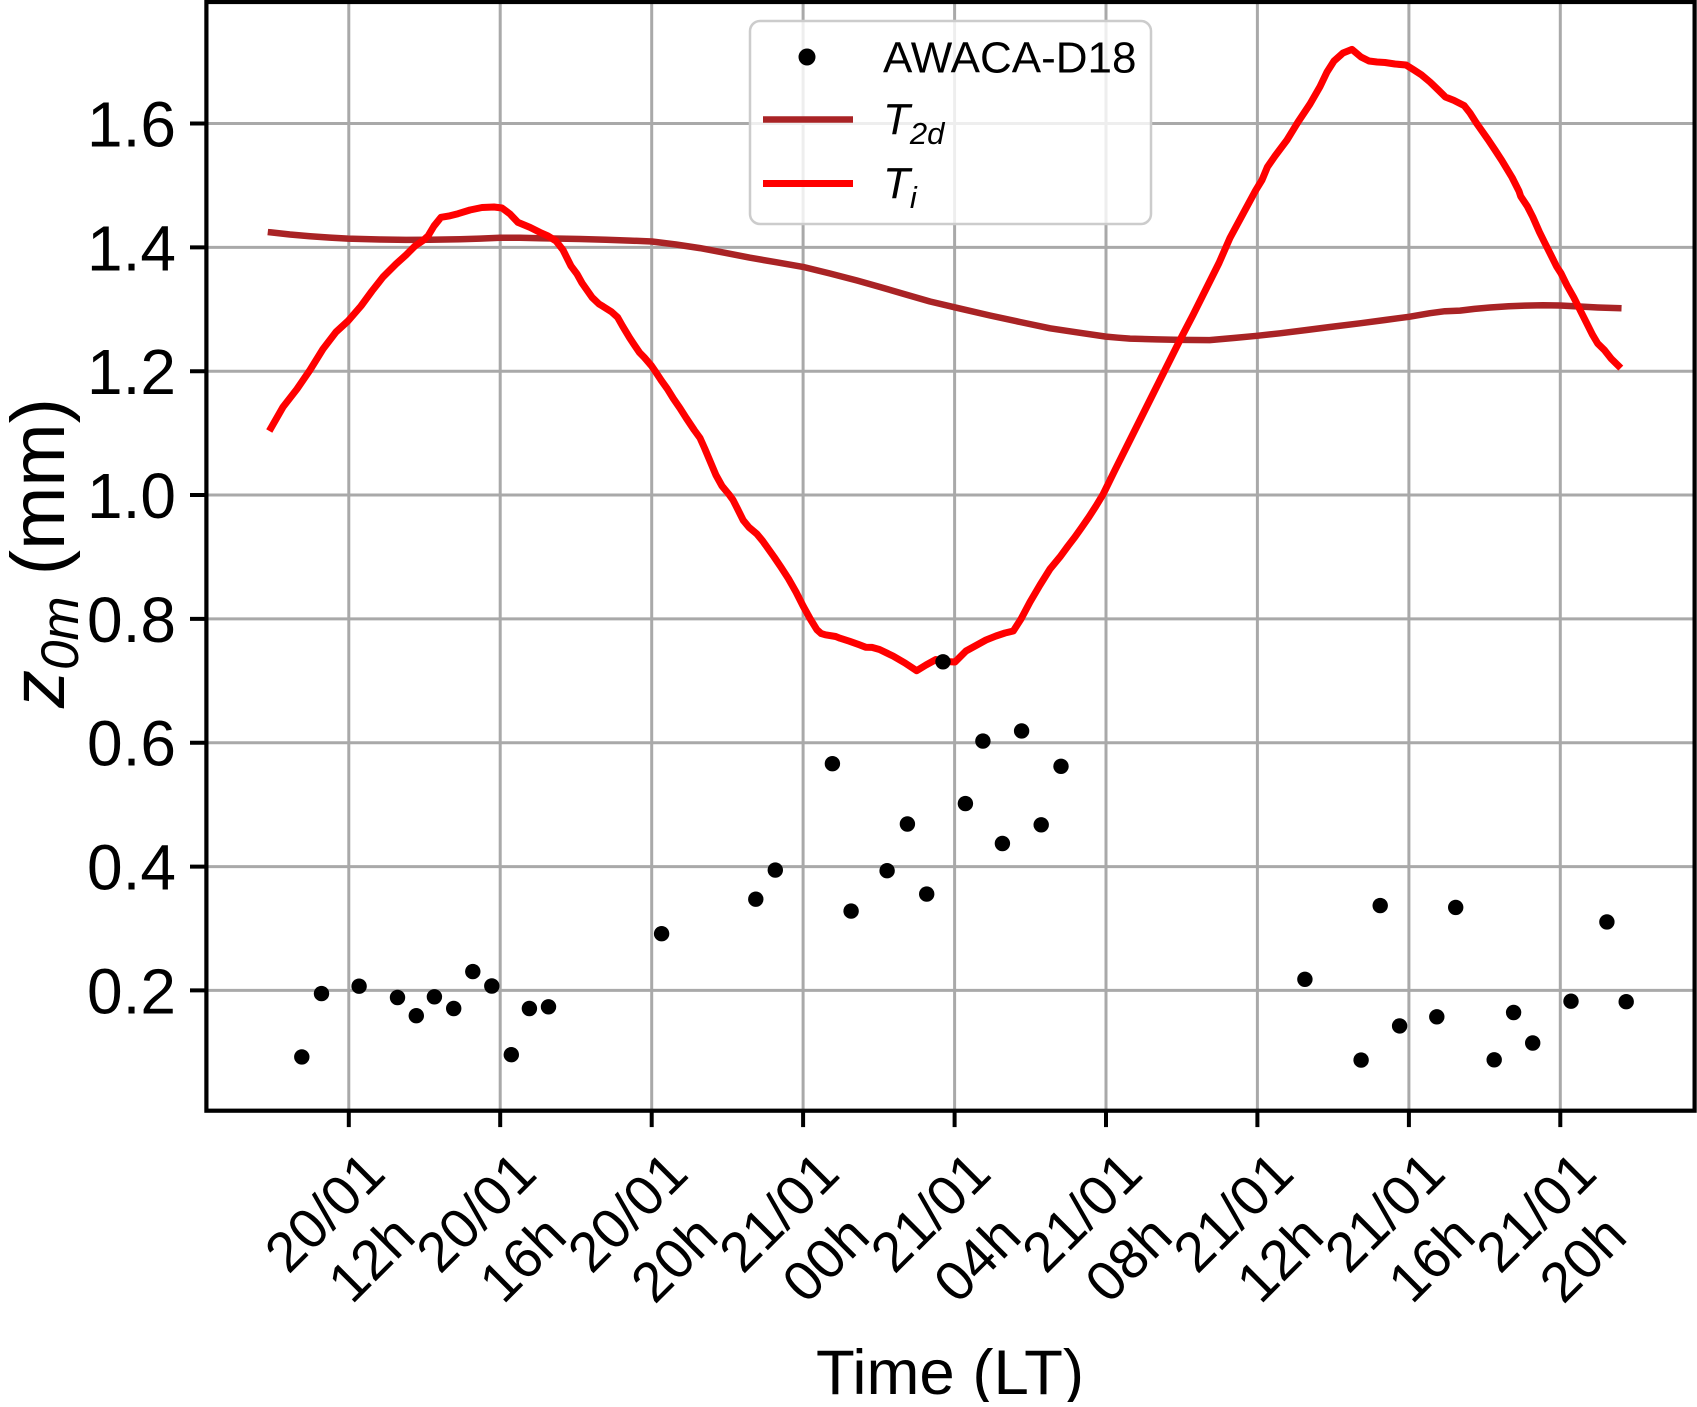 This screenshot has width=1697, height=1407. Describe the element at coordinates (950, 1370) in the screenshot. I see `svg-text: Time (LT)` at that location.